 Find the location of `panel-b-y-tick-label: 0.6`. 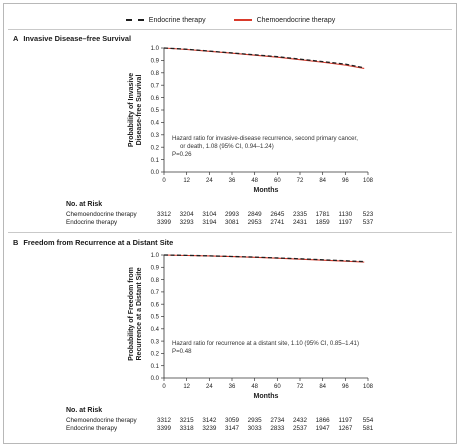

panel-b-y-tick-label: 0.6 is located at coordinates (155, 305).